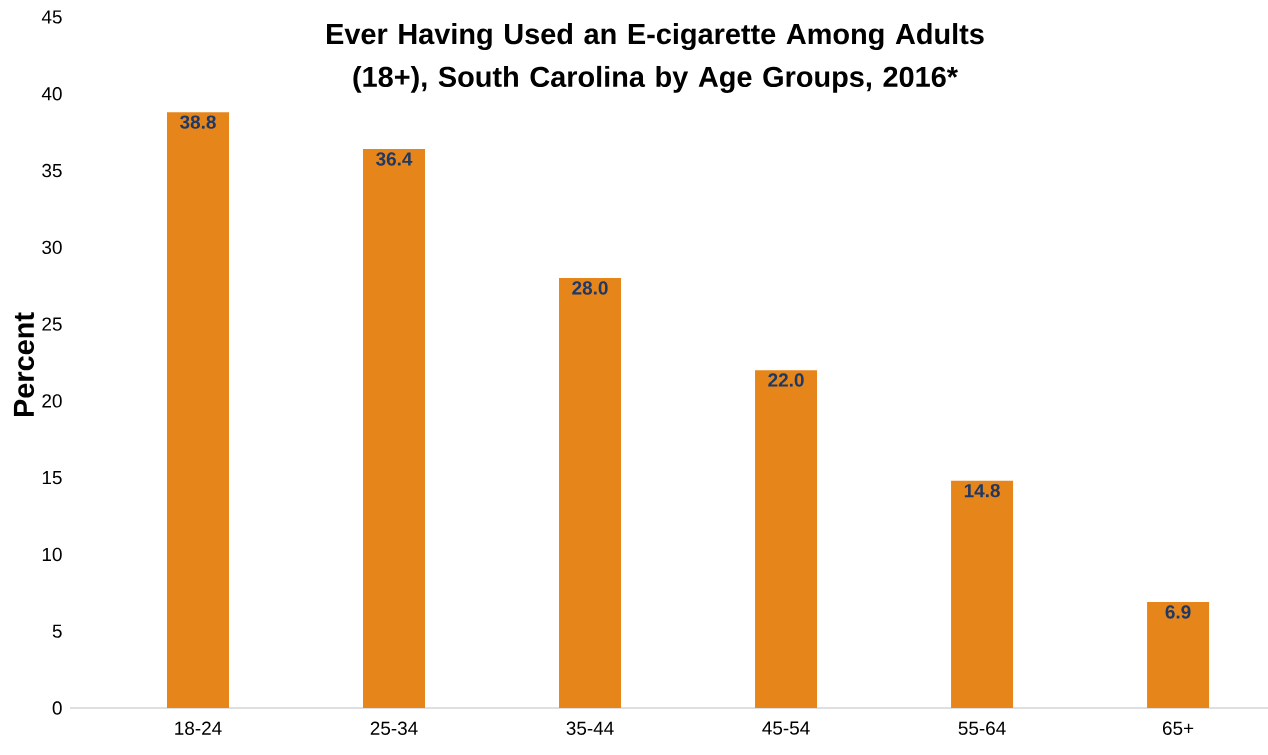 The image size is (1268, 755). Describe the element at coordinates (24, 364) in the screenshot. I see `y-axis-title: Percent` at that location.